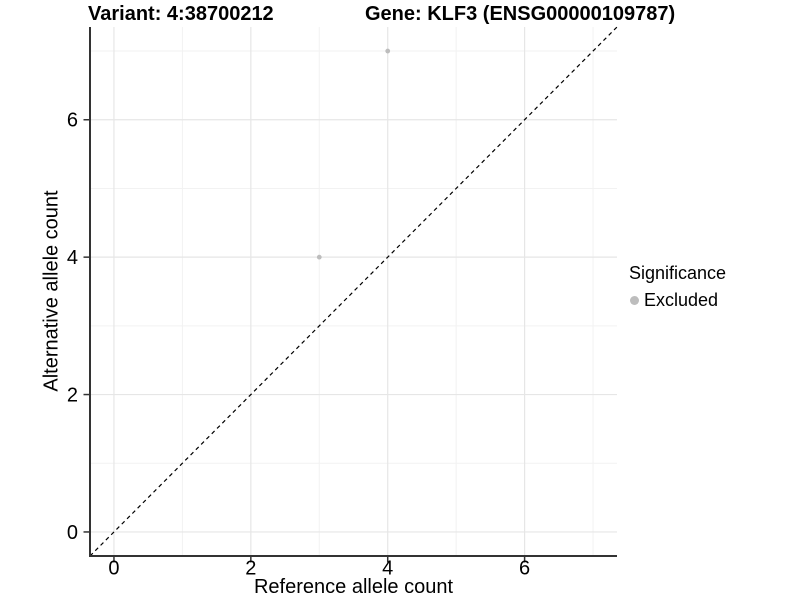 This screenshot has height=600, width=800. What do you see at coordinates (113, 569) in the screenshot?
I see `x-tick-label: 0` at bounding box center [113, 569].